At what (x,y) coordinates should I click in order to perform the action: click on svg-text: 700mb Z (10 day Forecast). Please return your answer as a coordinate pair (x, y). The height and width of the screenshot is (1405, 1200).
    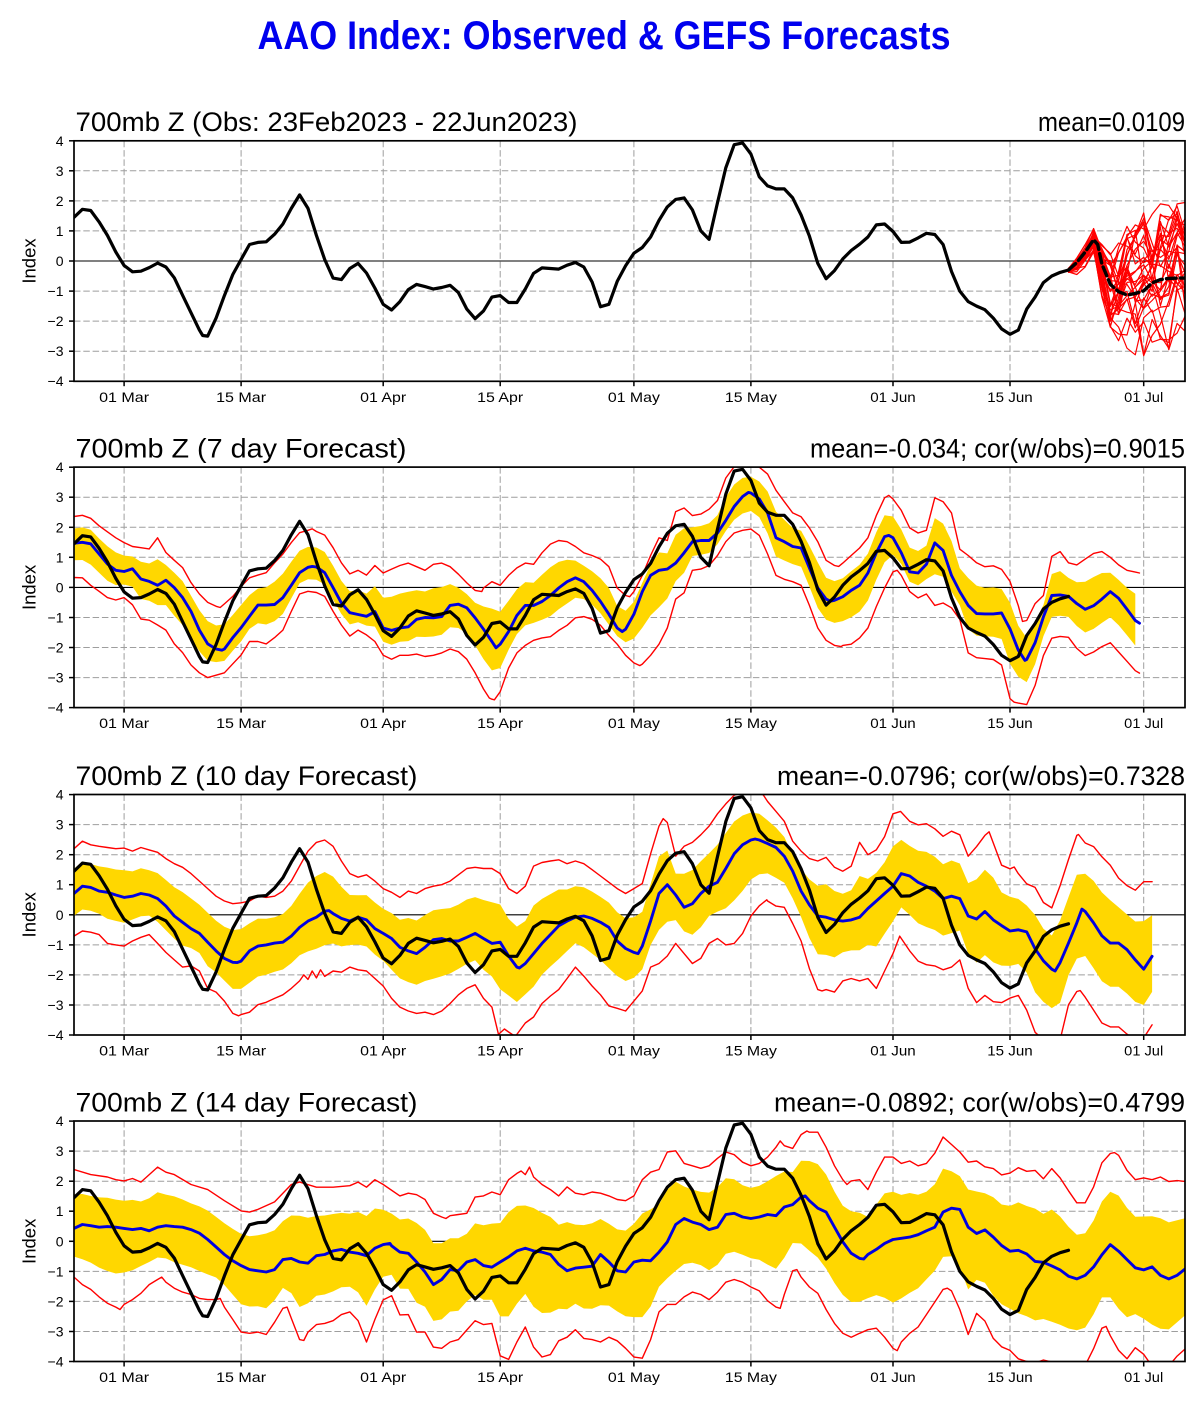
    Looking at the image, I should click on (247, 776).